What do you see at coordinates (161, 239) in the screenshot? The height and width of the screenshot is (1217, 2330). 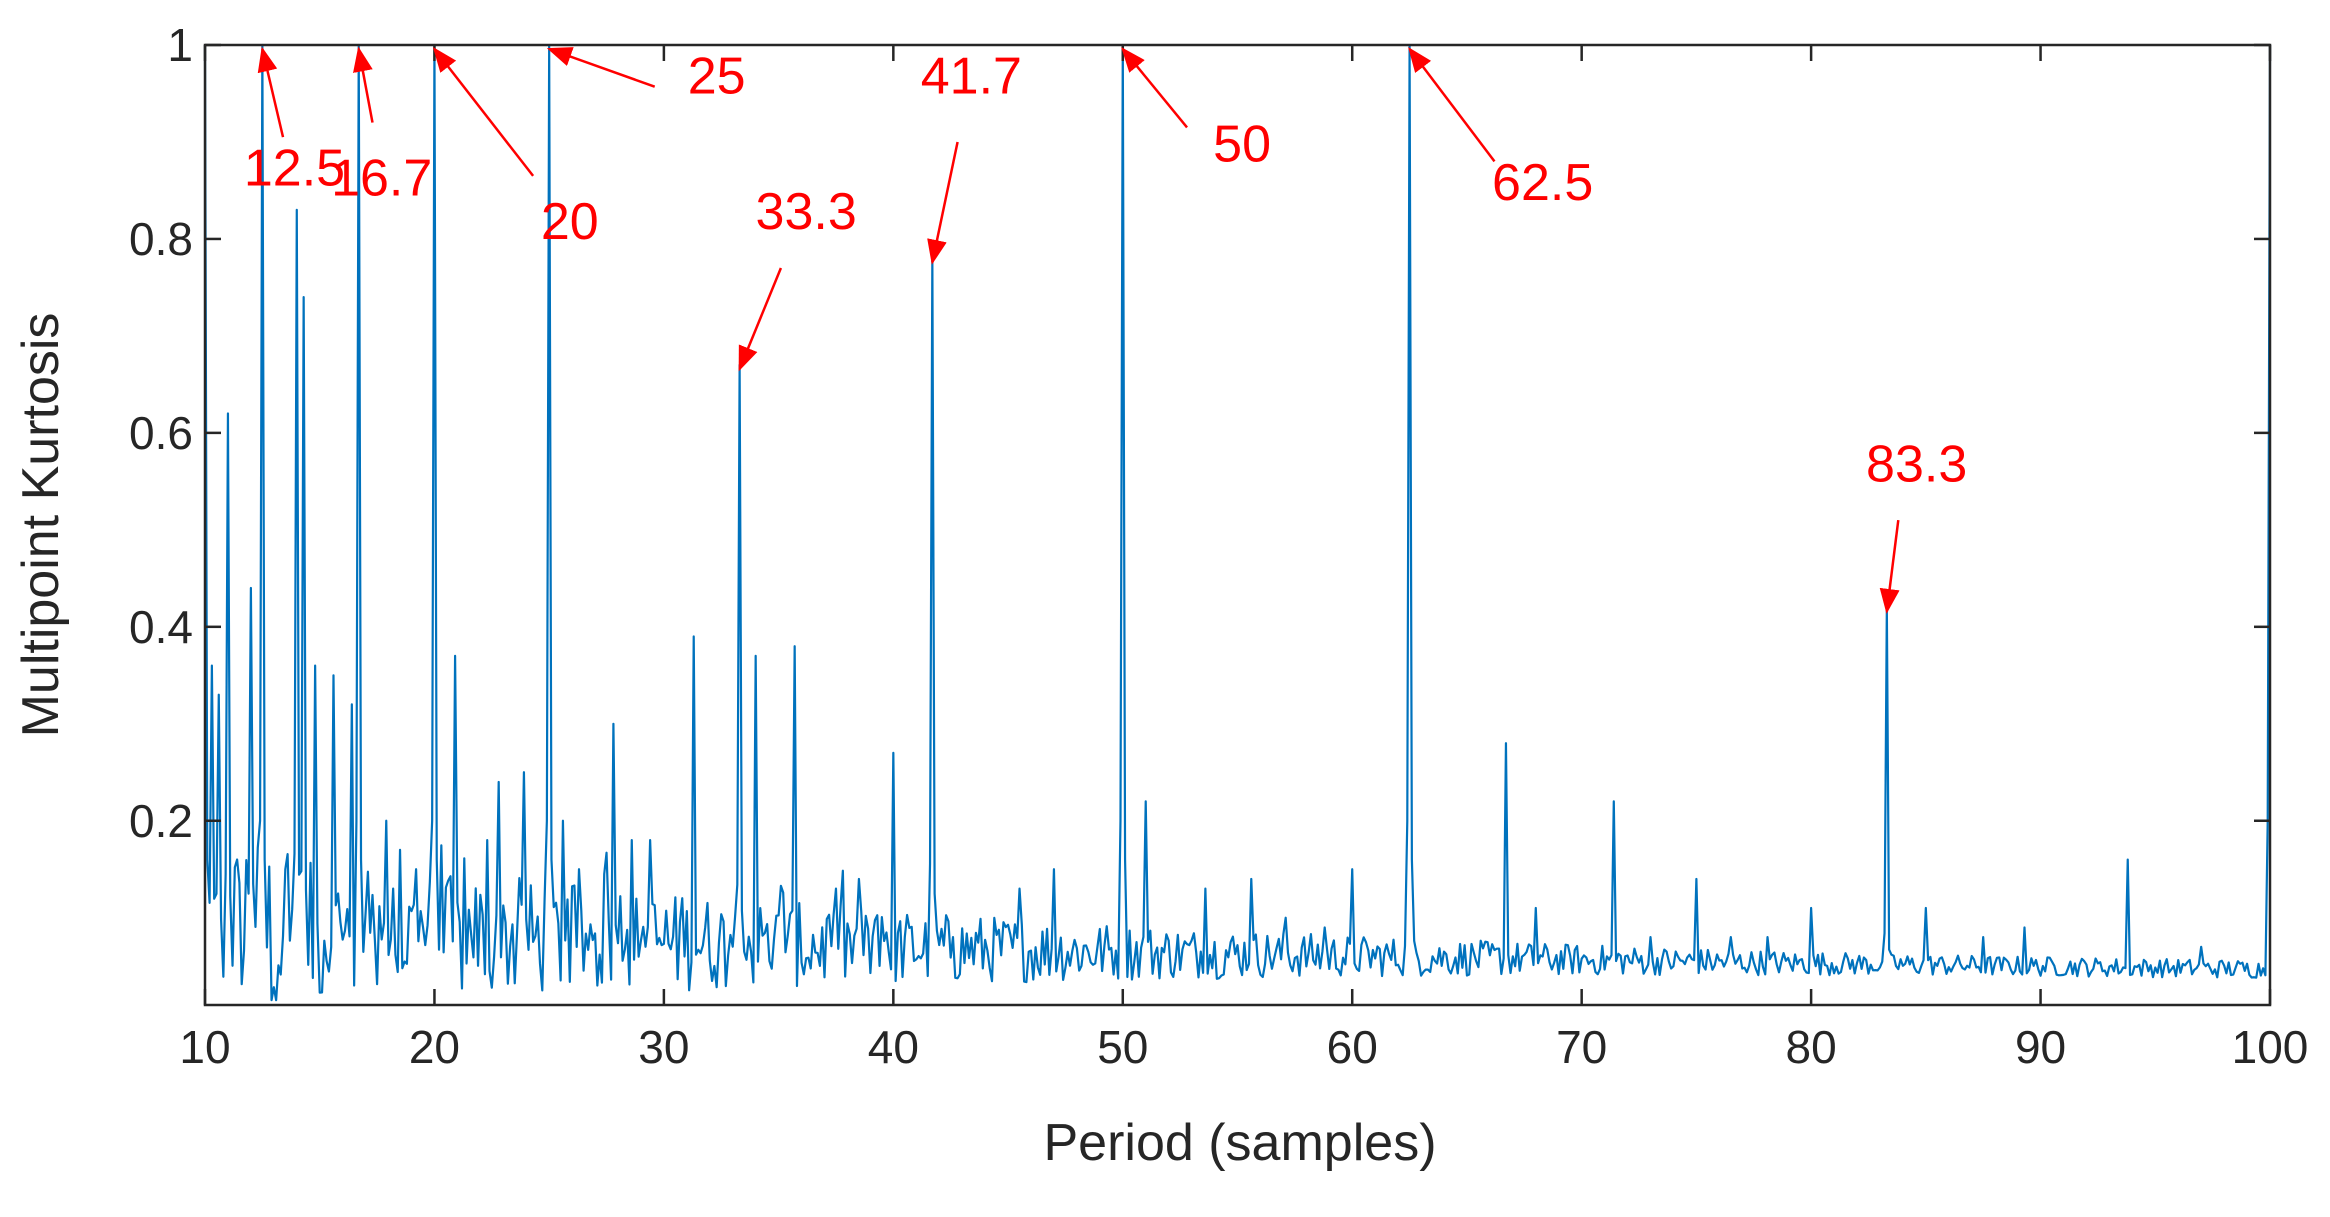 I see `y-tick-label: 0.8` at bounding box center [161, 239].